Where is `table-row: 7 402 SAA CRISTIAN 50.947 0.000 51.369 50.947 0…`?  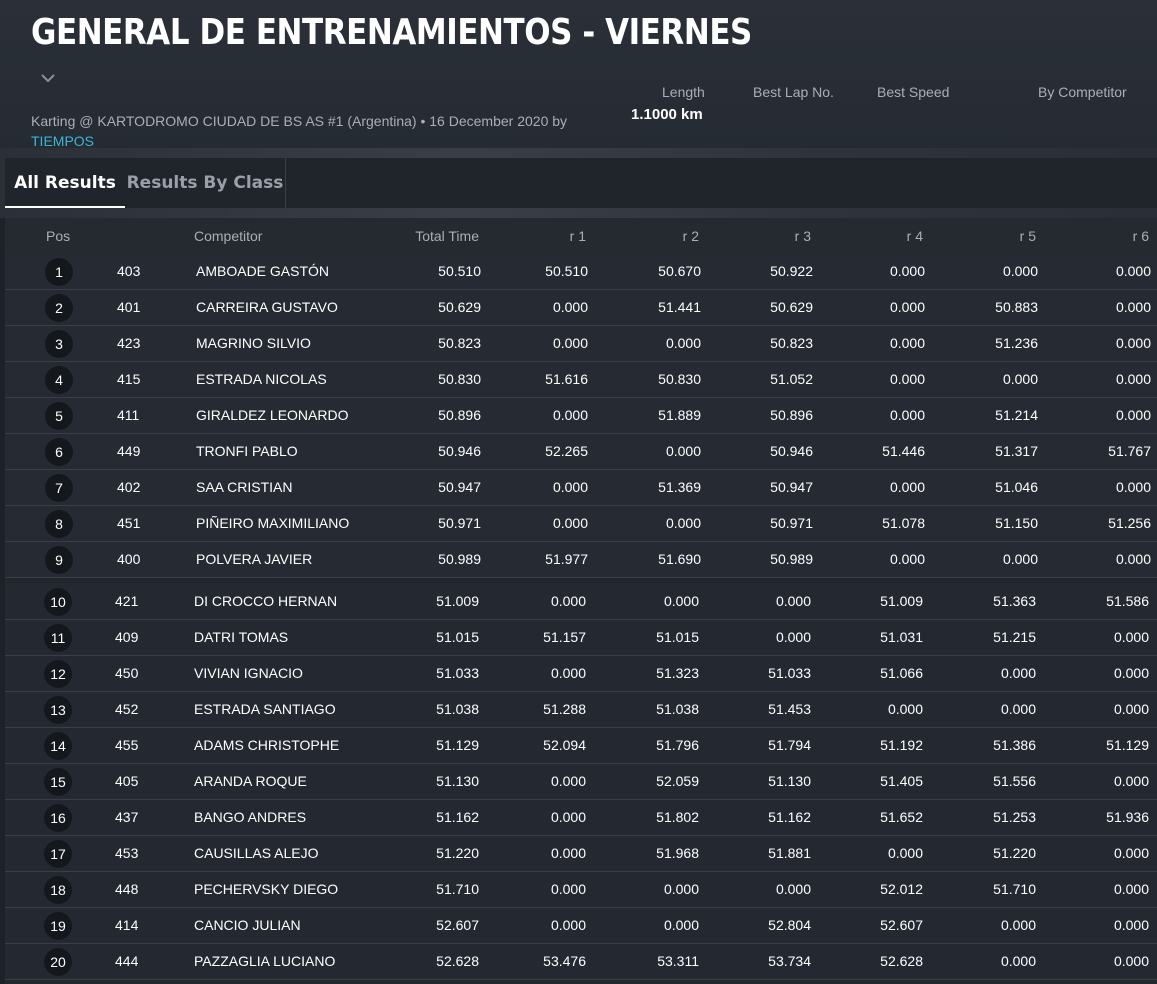 table-row: 7 402 SAA CRISTIAN 50.947 0.000 51.369 50.947 0… is located at coordinates (581, 488).